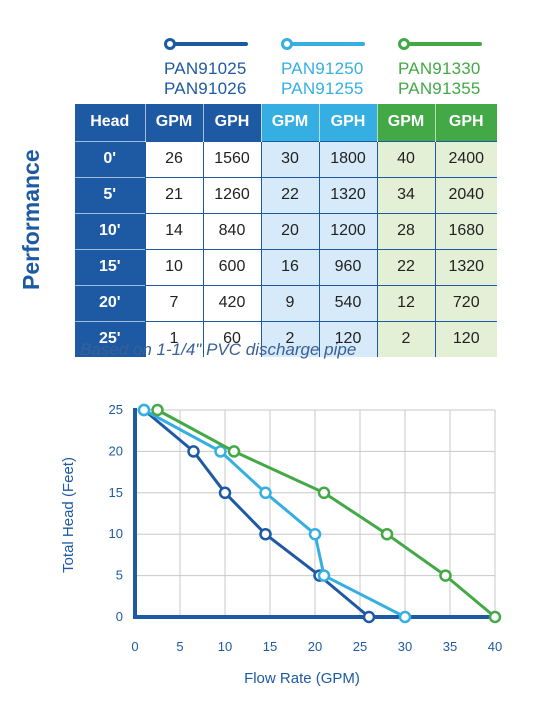  What do you see at coordinates (465, 230) in the screenshot?
I see `table-cell: 1680` at bounding box center [465, 230].